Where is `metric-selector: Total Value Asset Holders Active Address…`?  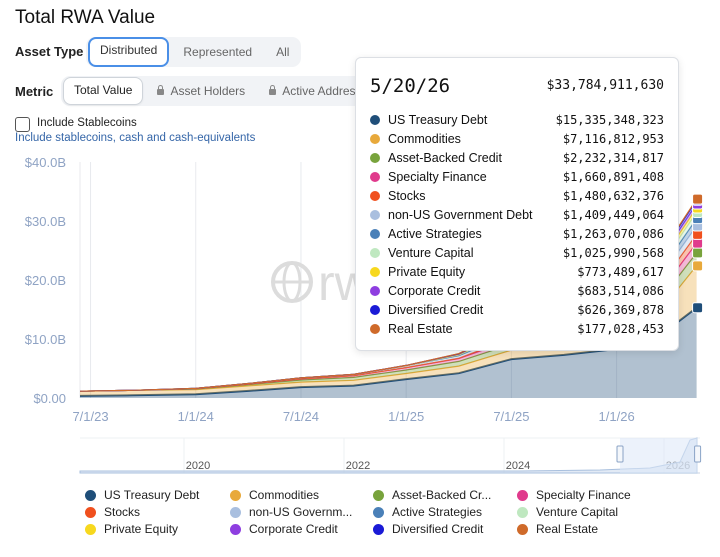
metric-selector: Total Value Asset Holders Active Address… is located at coordinates (224, 91).